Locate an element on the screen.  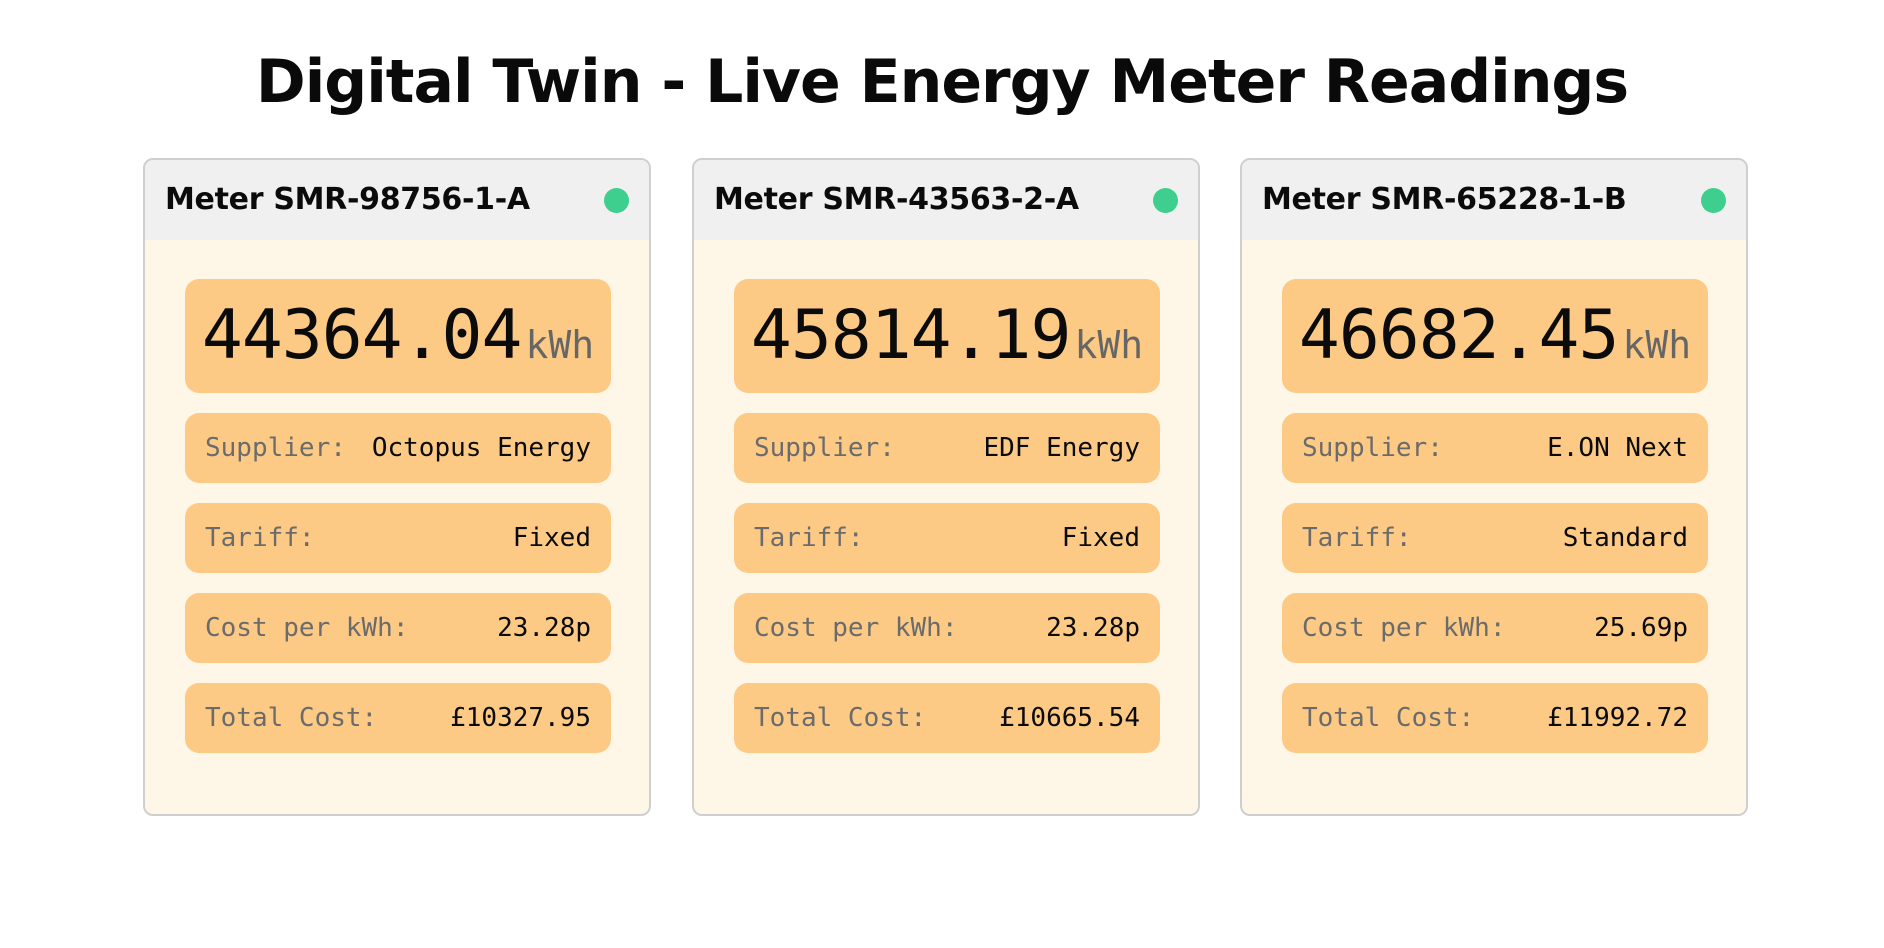
supplier-value: EDF Energy is located at coordinates (1061, 448).